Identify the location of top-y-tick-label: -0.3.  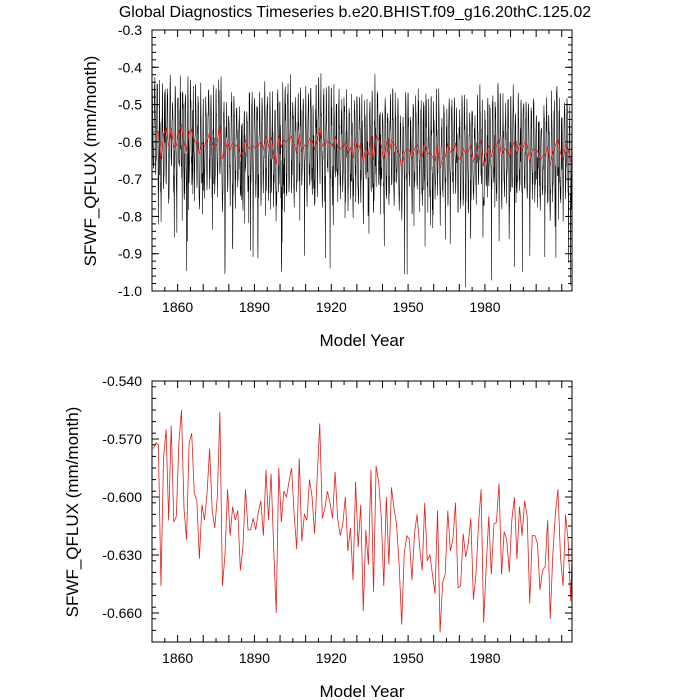
(130, 30).